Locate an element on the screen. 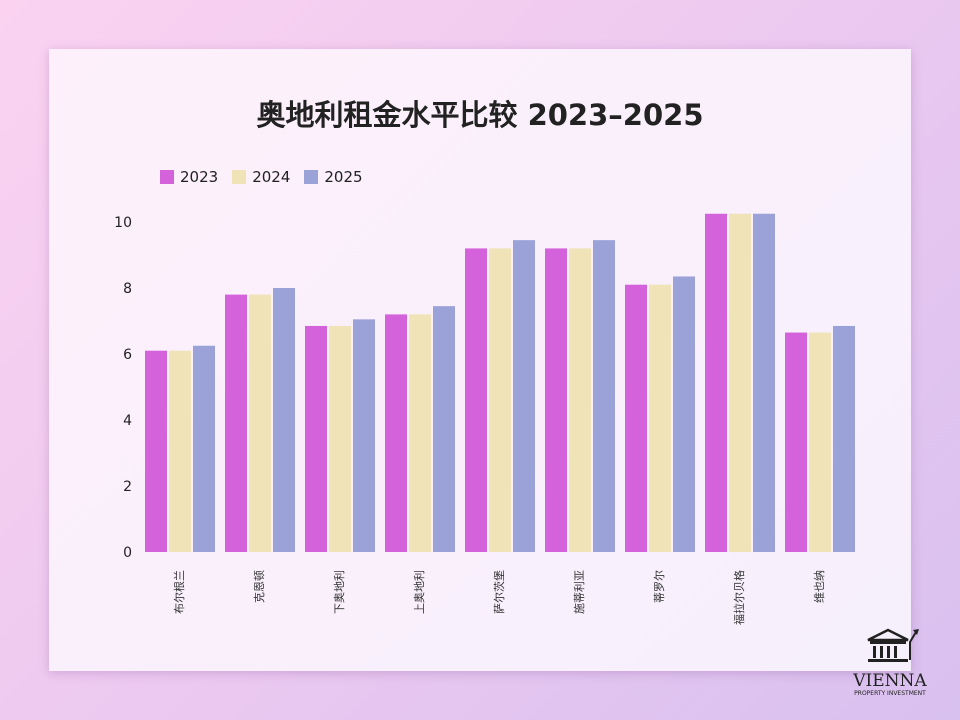 Image resolution: width=960 pixels, height=720 pixels. legend-item: 2023 is located at coordinates (189, 177).